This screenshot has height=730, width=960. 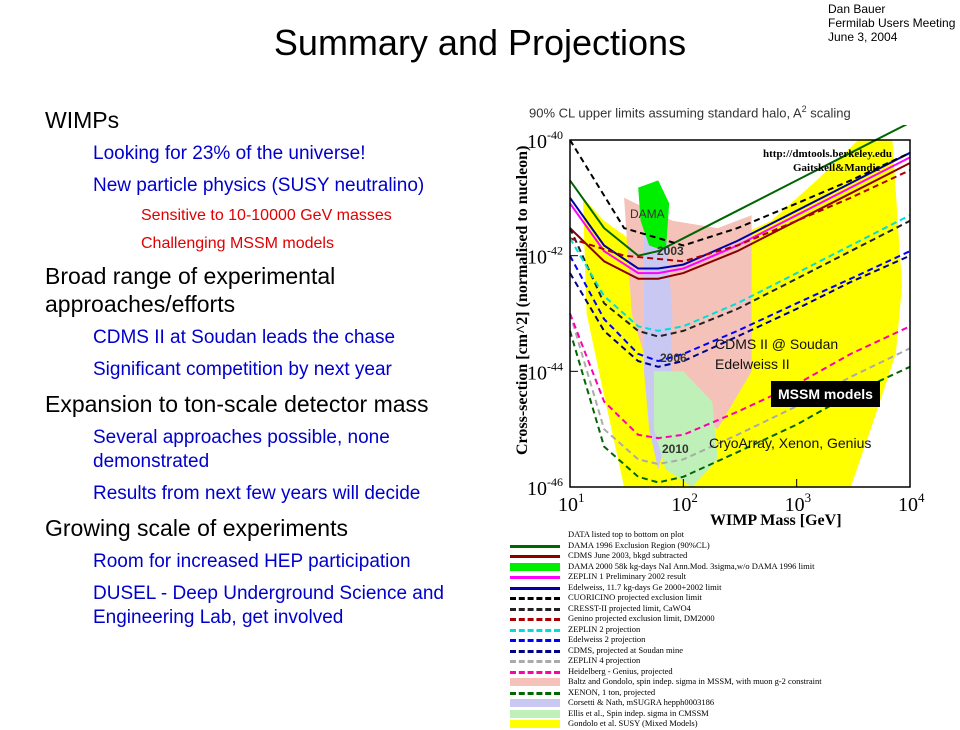 I want to click on bullet-level-2: Significant competition by next year, so click(x=242, y=369).